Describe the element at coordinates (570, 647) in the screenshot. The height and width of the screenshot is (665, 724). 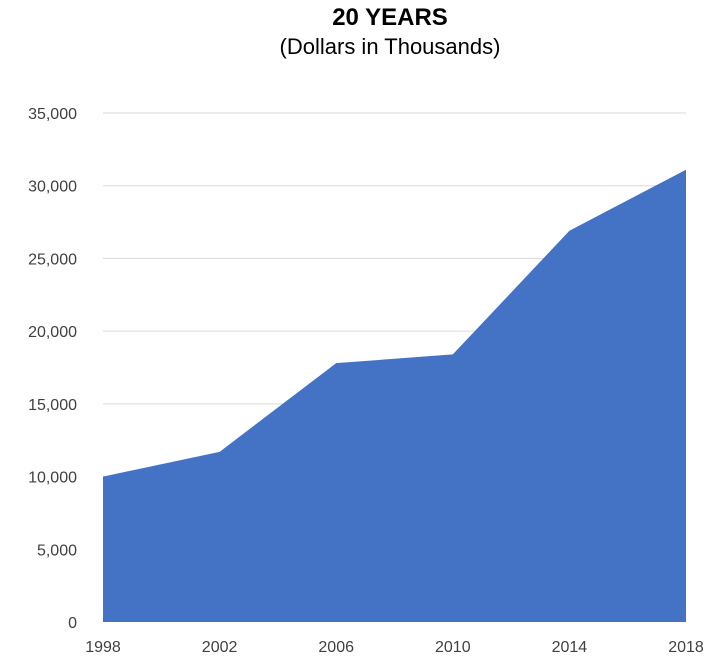
I see `x-tick-label: 2014` at that location.